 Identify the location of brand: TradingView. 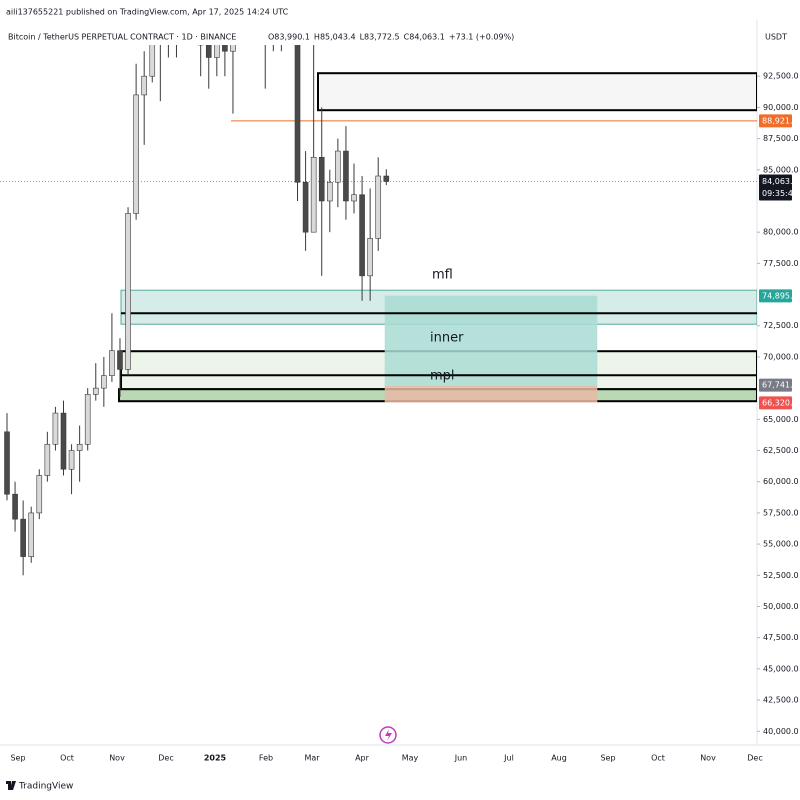
(45, 787).